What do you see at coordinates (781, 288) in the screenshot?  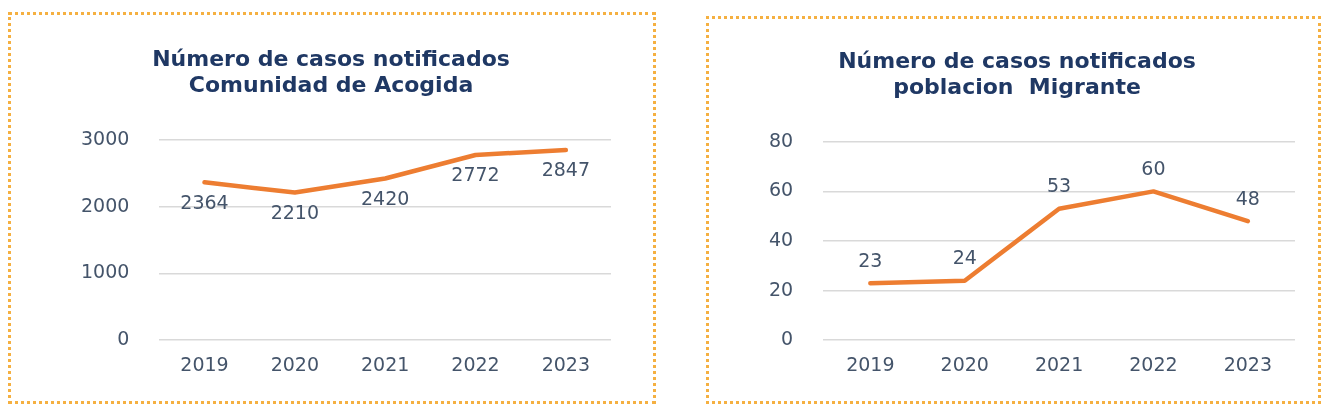 I see `y-tick-label: 20` at bounding box center [781, 288].